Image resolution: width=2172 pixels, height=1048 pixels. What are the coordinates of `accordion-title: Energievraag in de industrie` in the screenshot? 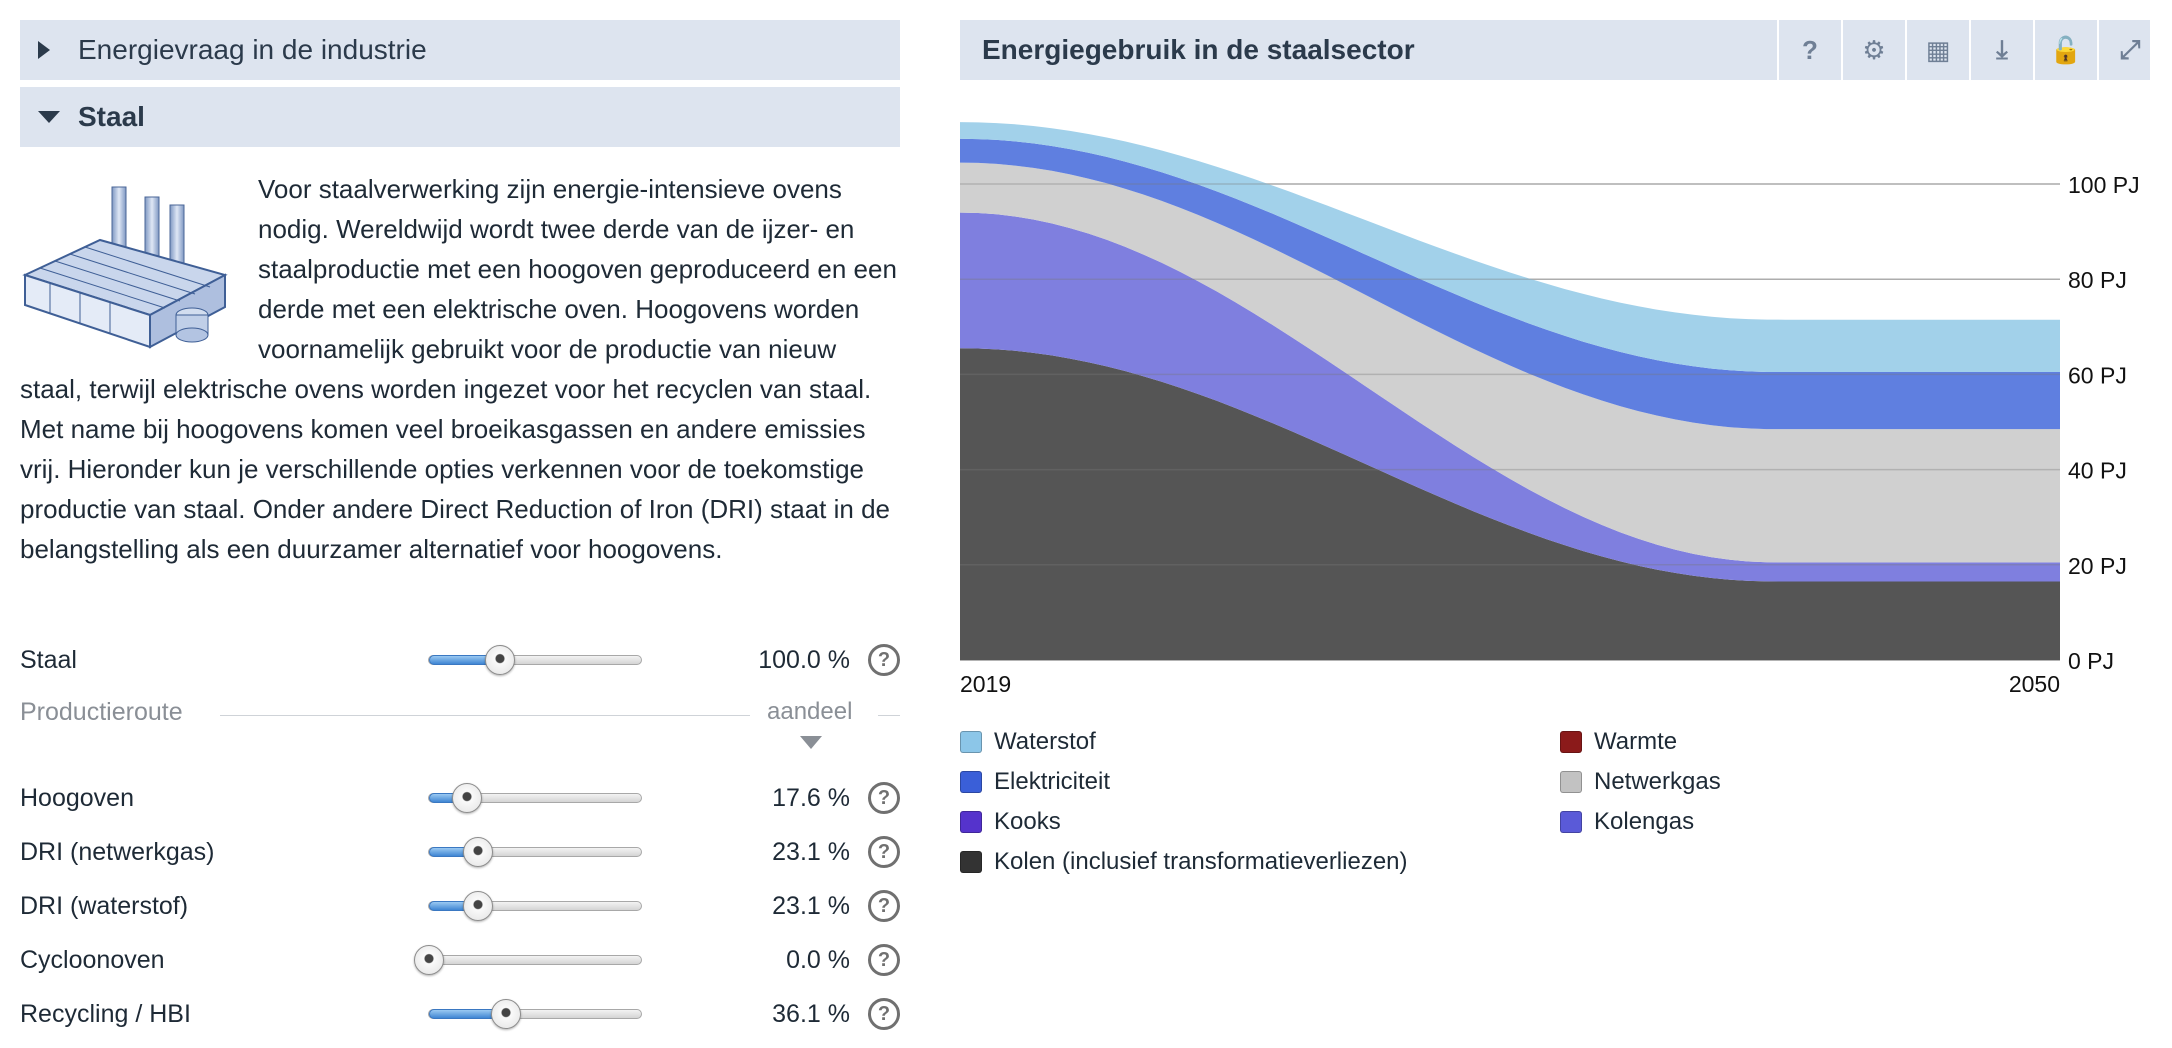 It's located at (252, 49).